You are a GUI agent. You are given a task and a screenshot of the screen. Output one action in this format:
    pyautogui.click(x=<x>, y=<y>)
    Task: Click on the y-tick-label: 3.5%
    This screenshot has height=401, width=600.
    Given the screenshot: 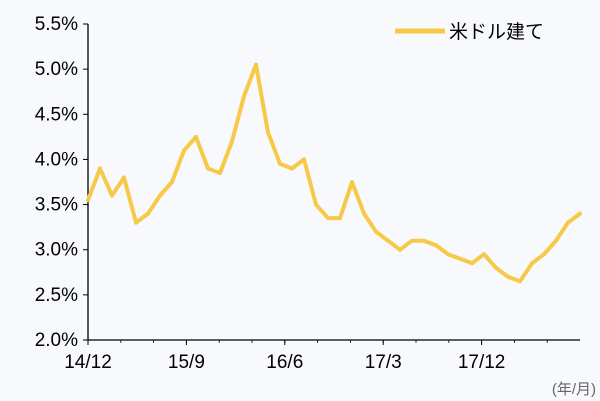 What is the action you would take?
    pyautogui.click(x=56, y=205)
    